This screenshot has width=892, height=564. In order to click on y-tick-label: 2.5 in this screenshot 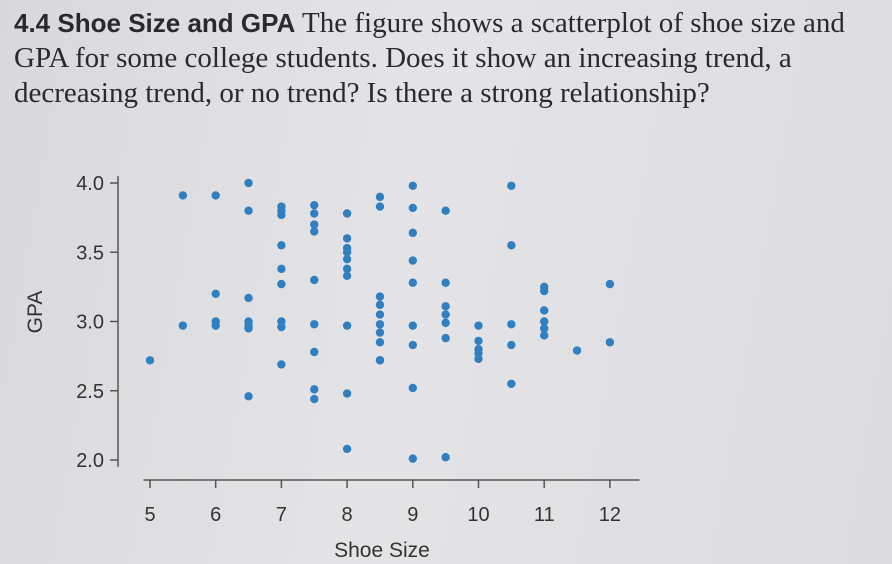, I will do `click(90, 392)`.